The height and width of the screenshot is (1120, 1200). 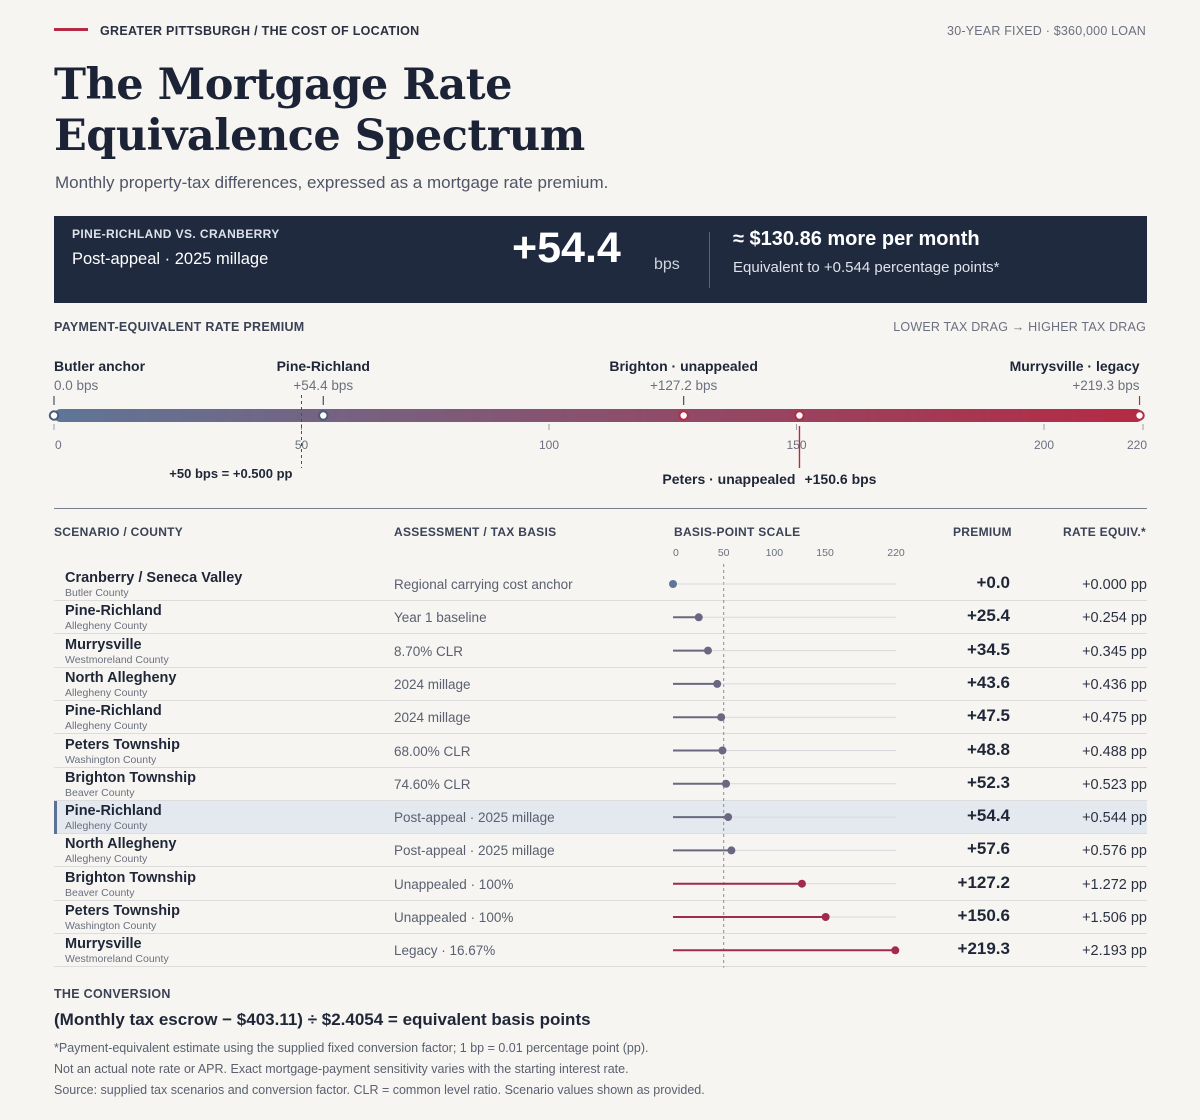 What do you see at coordinates (600, 508) in the screenshot?
I see `section-divider` at bounding box center [600, 508].